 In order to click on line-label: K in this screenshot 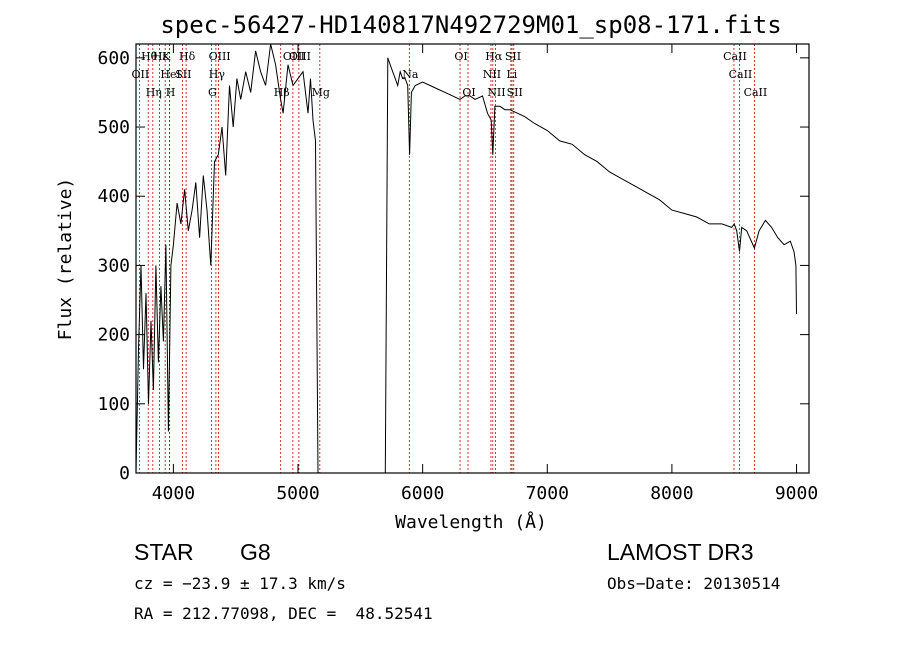, I will do `click(166, 56)`.